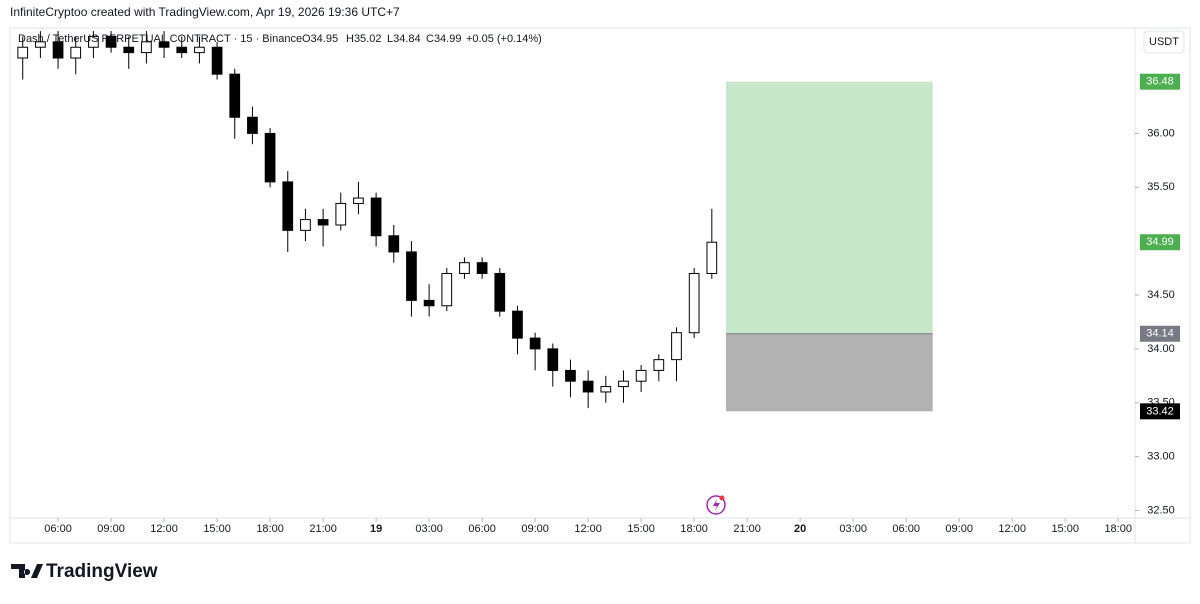 This screenshot has width=1200, height=604. What do you see at coordinates (1161, 133) in the screenshot?
I see `y-tick-label: 36.00` at bounding box center [1161, 133].